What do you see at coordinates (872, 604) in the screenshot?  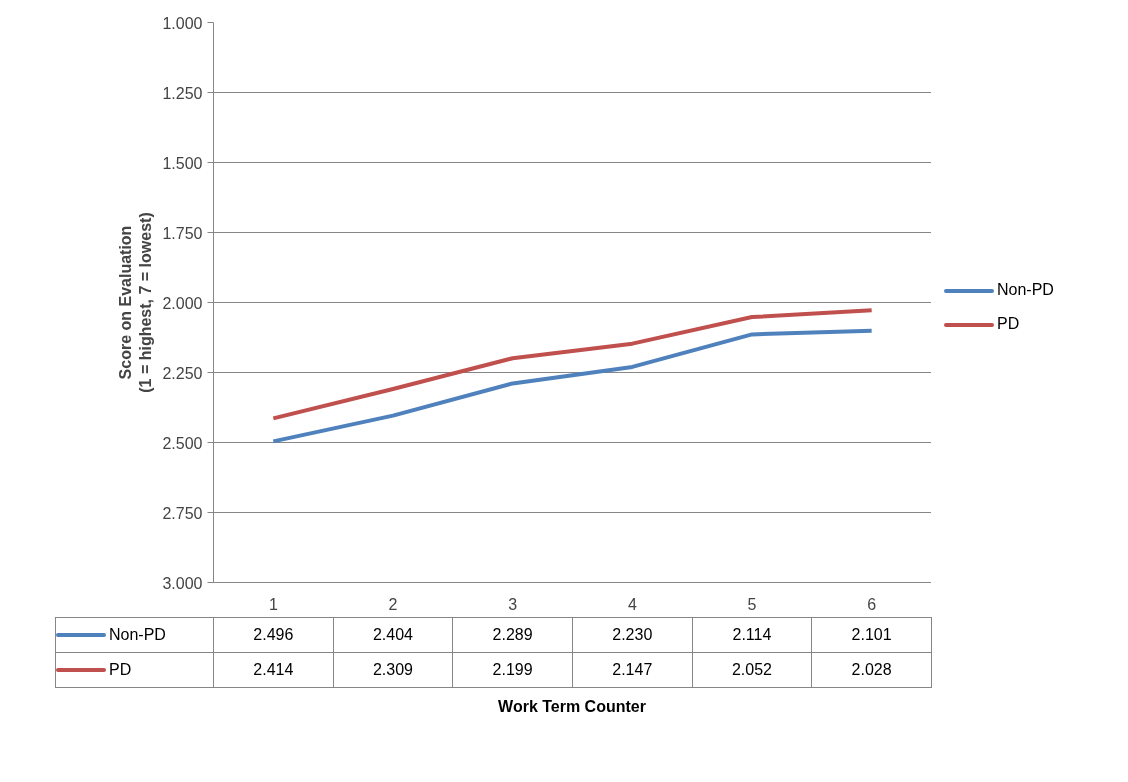 I see `x-tick-label: 6` at bounding box center [872, 604].